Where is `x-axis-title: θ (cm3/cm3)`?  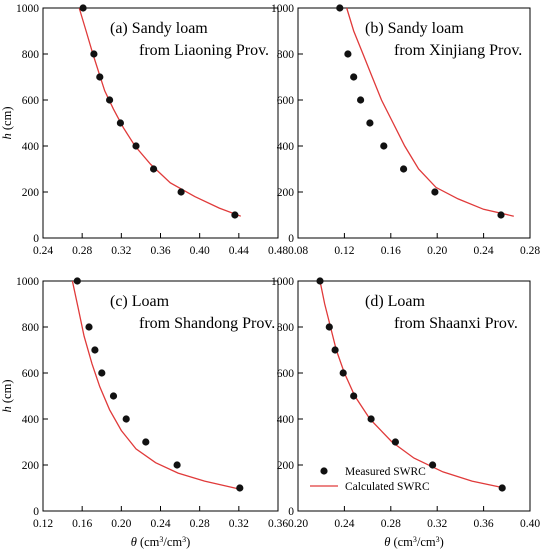
x-axis-title: θ (cm3/cm3) is located at coordinates (414, 542).